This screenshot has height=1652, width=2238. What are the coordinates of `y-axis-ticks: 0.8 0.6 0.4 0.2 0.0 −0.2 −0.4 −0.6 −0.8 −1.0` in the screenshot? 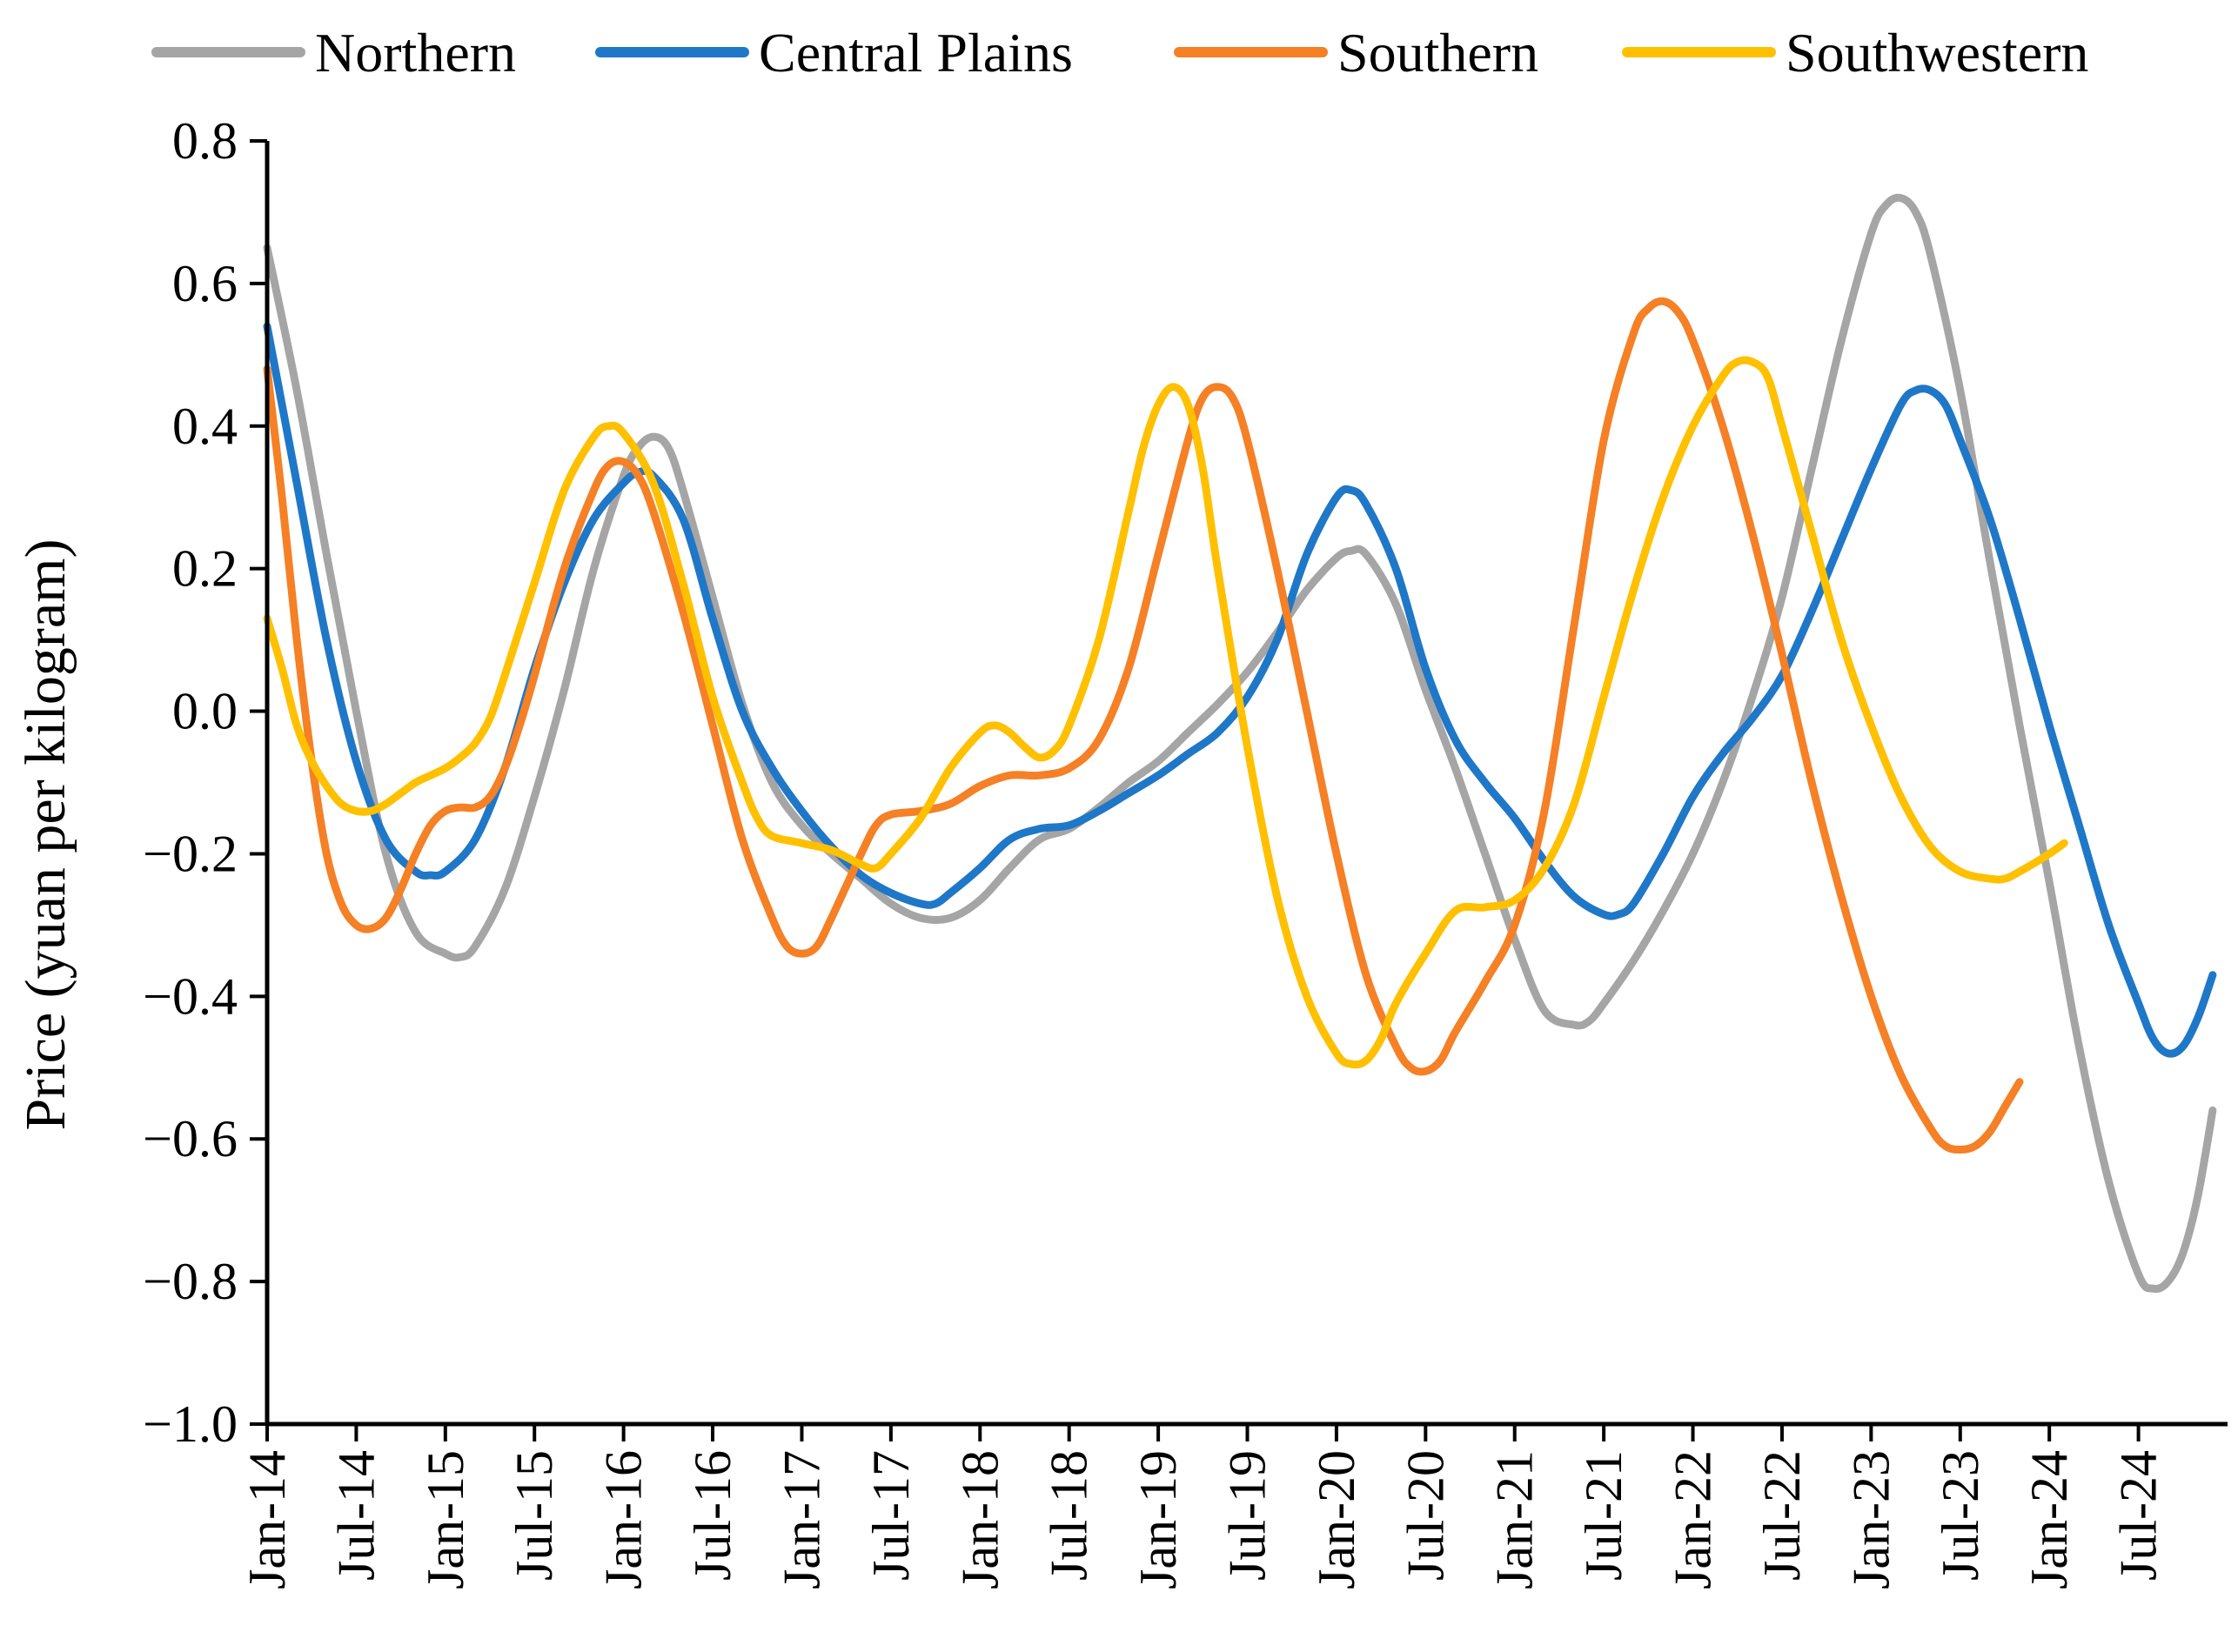 It's located at (205, 782).